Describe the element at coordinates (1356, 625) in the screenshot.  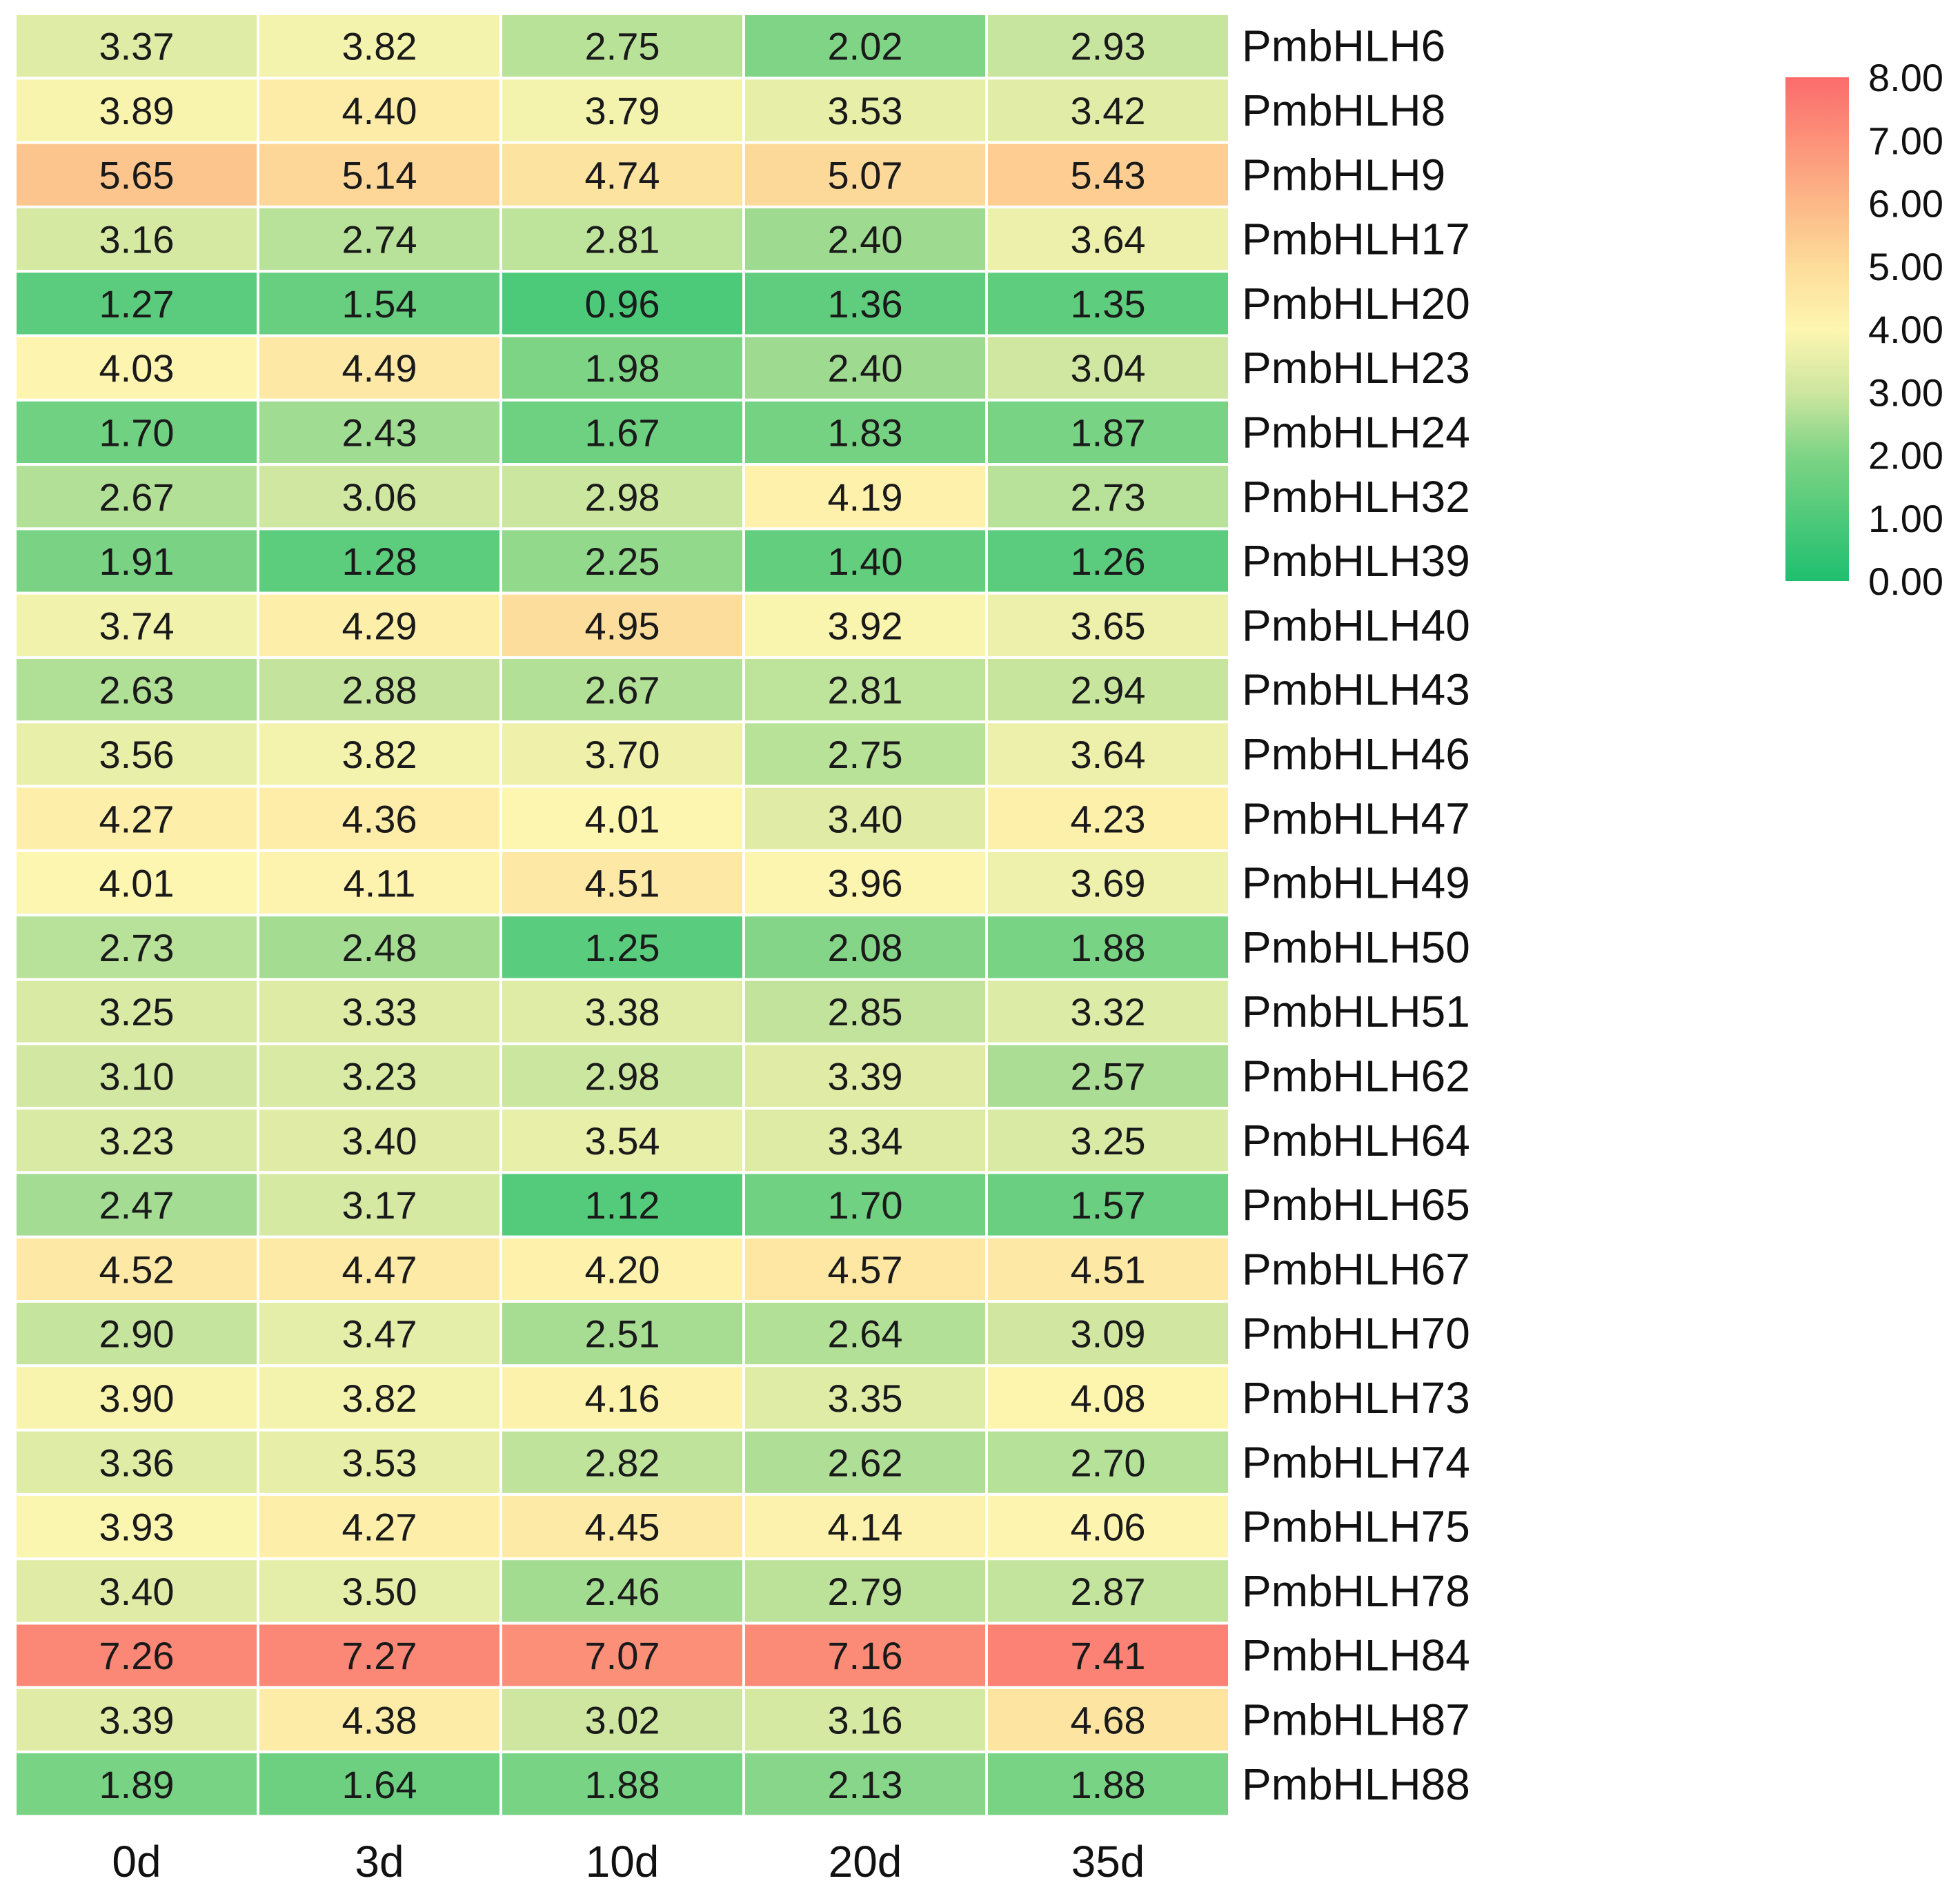
I see `row-label: PmbHLH40` at that location.